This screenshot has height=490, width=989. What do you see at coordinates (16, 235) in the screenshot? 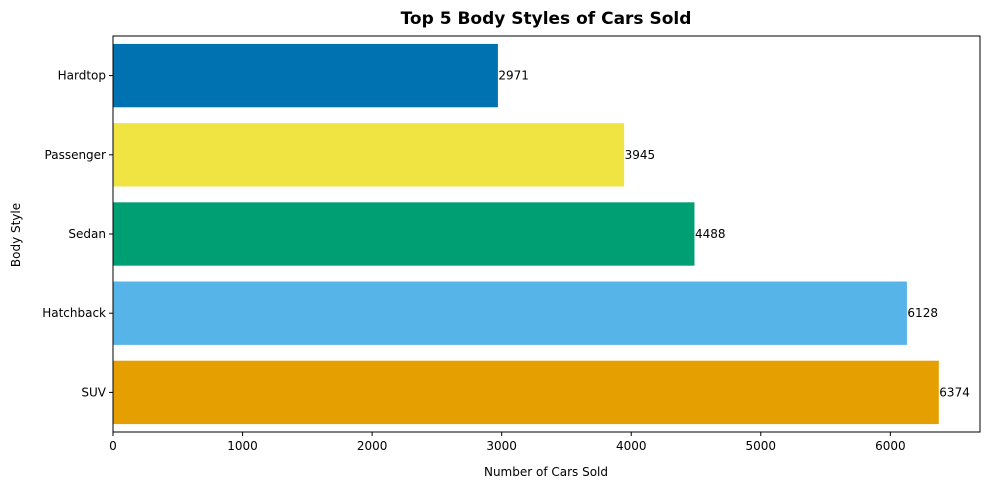
I see `y-axis-label: Body Style` at bounding box center [16, 235].